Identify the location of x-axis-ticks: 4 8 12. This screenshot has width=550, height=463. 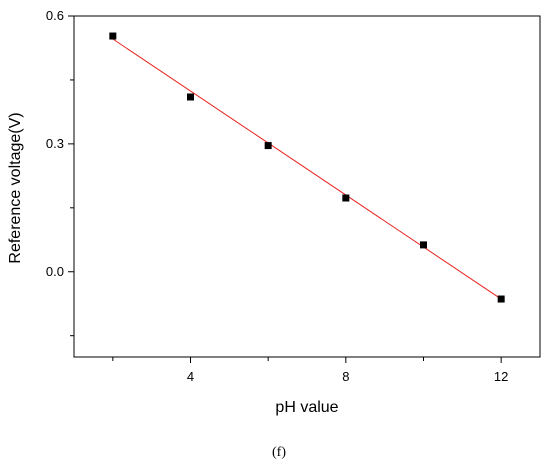
(310, 370).